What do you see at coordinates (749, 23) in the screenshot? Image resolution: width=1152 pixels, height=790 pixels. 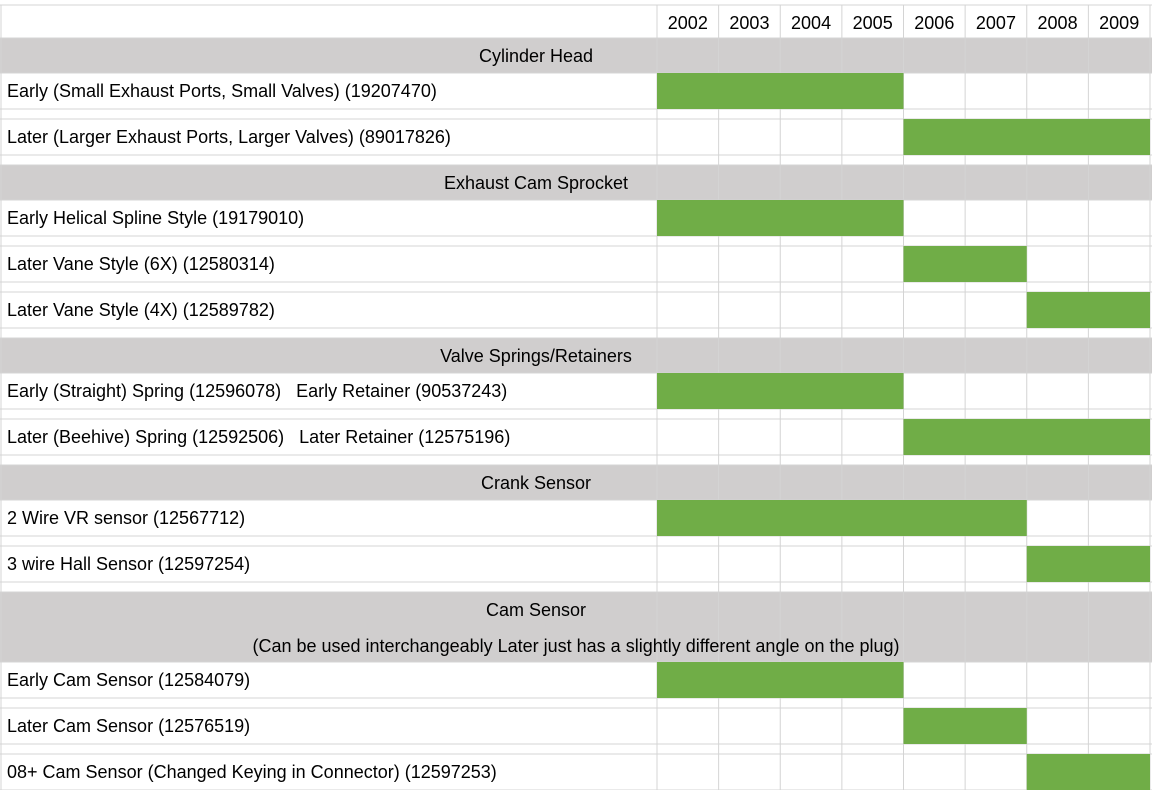 I see `year-header: 2003` at bounding box center [749, 23].